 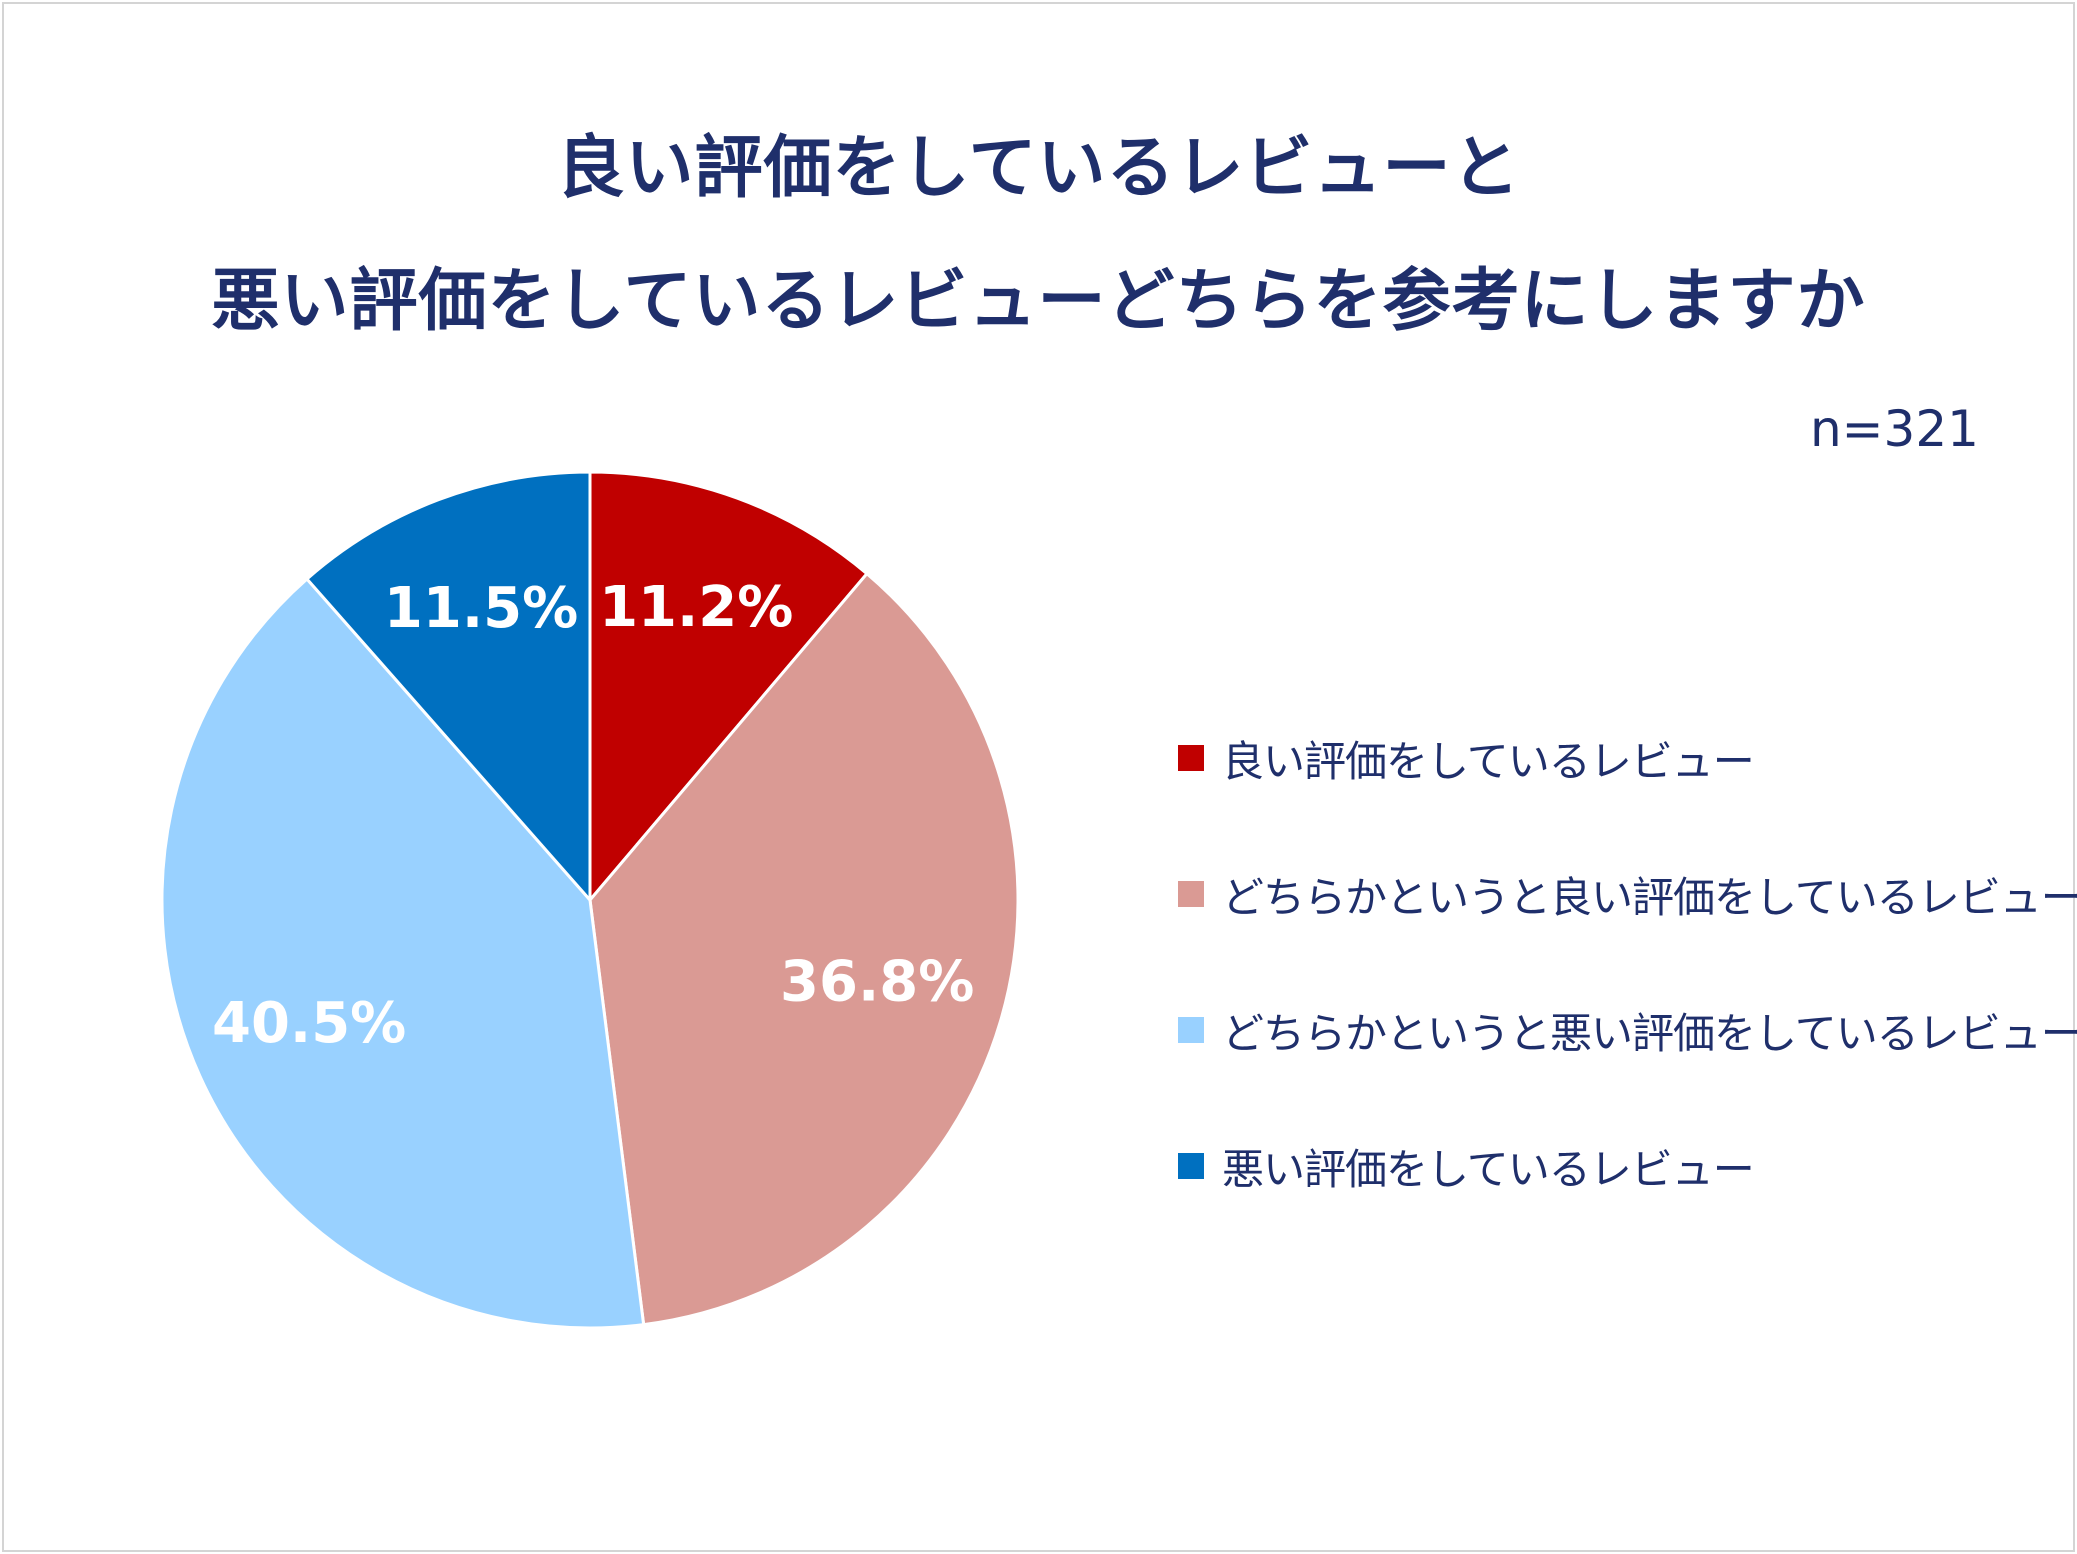 What do you see at coordinates (1894, 429) in the screenshot?
I see `sample-size-note: n=321` at bounding box center [1894, 429].